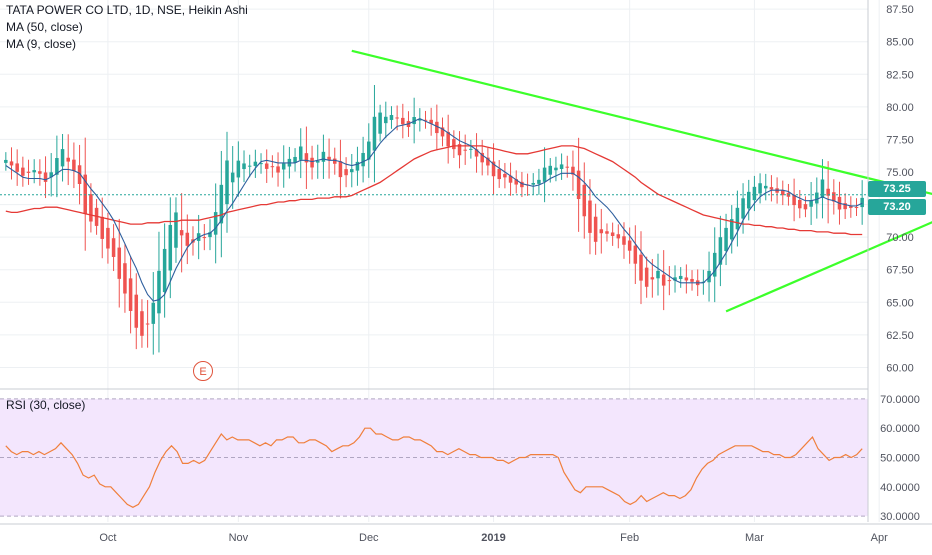  I want to click on price-tick-label: 85.00, so click(900, 43).